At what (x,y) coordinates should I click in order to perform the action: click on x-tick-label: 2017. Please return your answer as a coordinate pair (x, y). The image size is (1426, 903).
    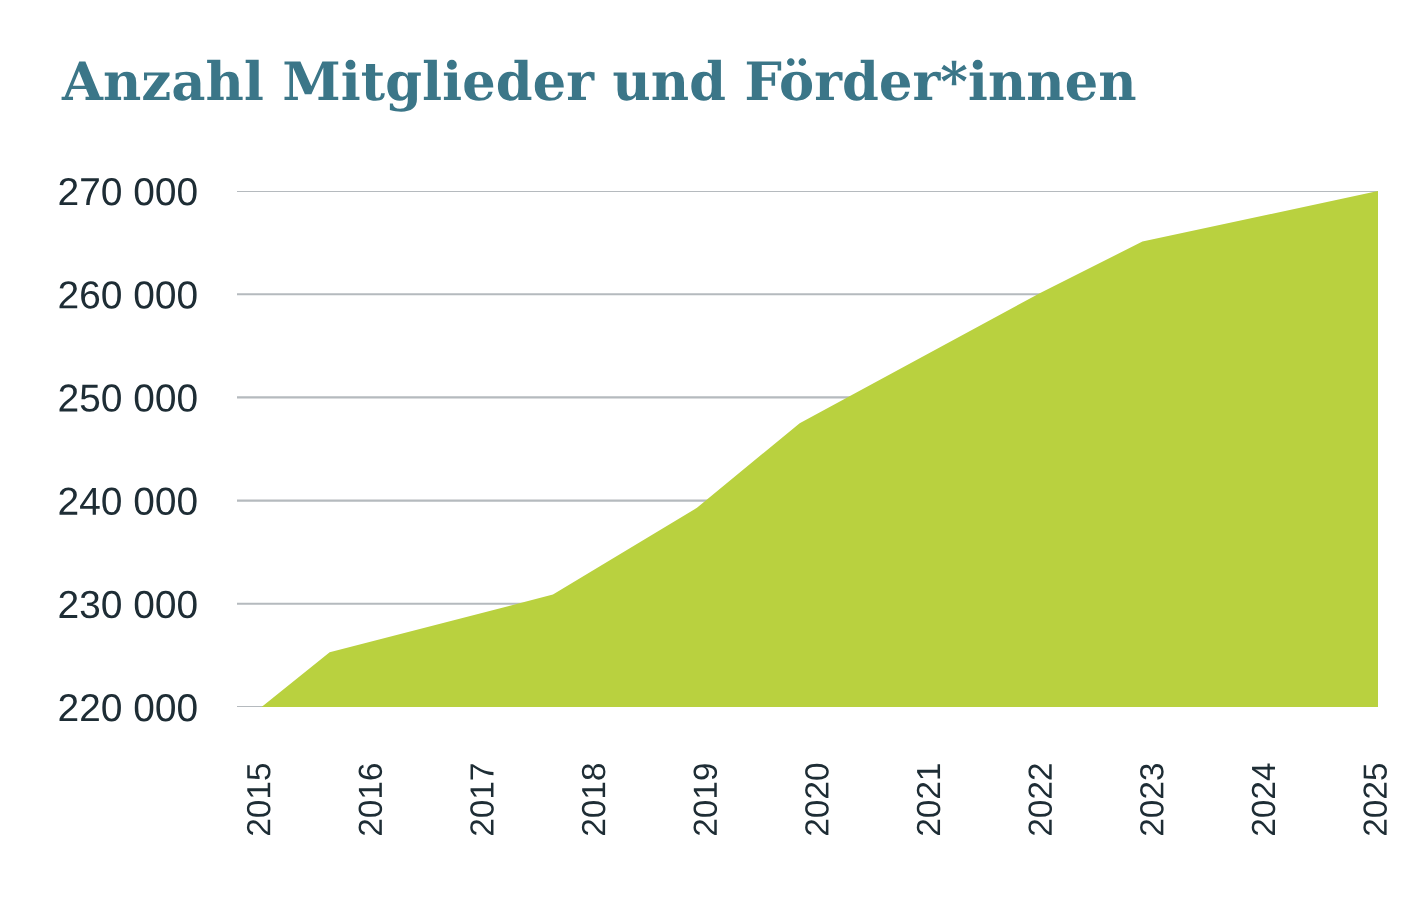
    Looking at the image, I should click on (482, 800).